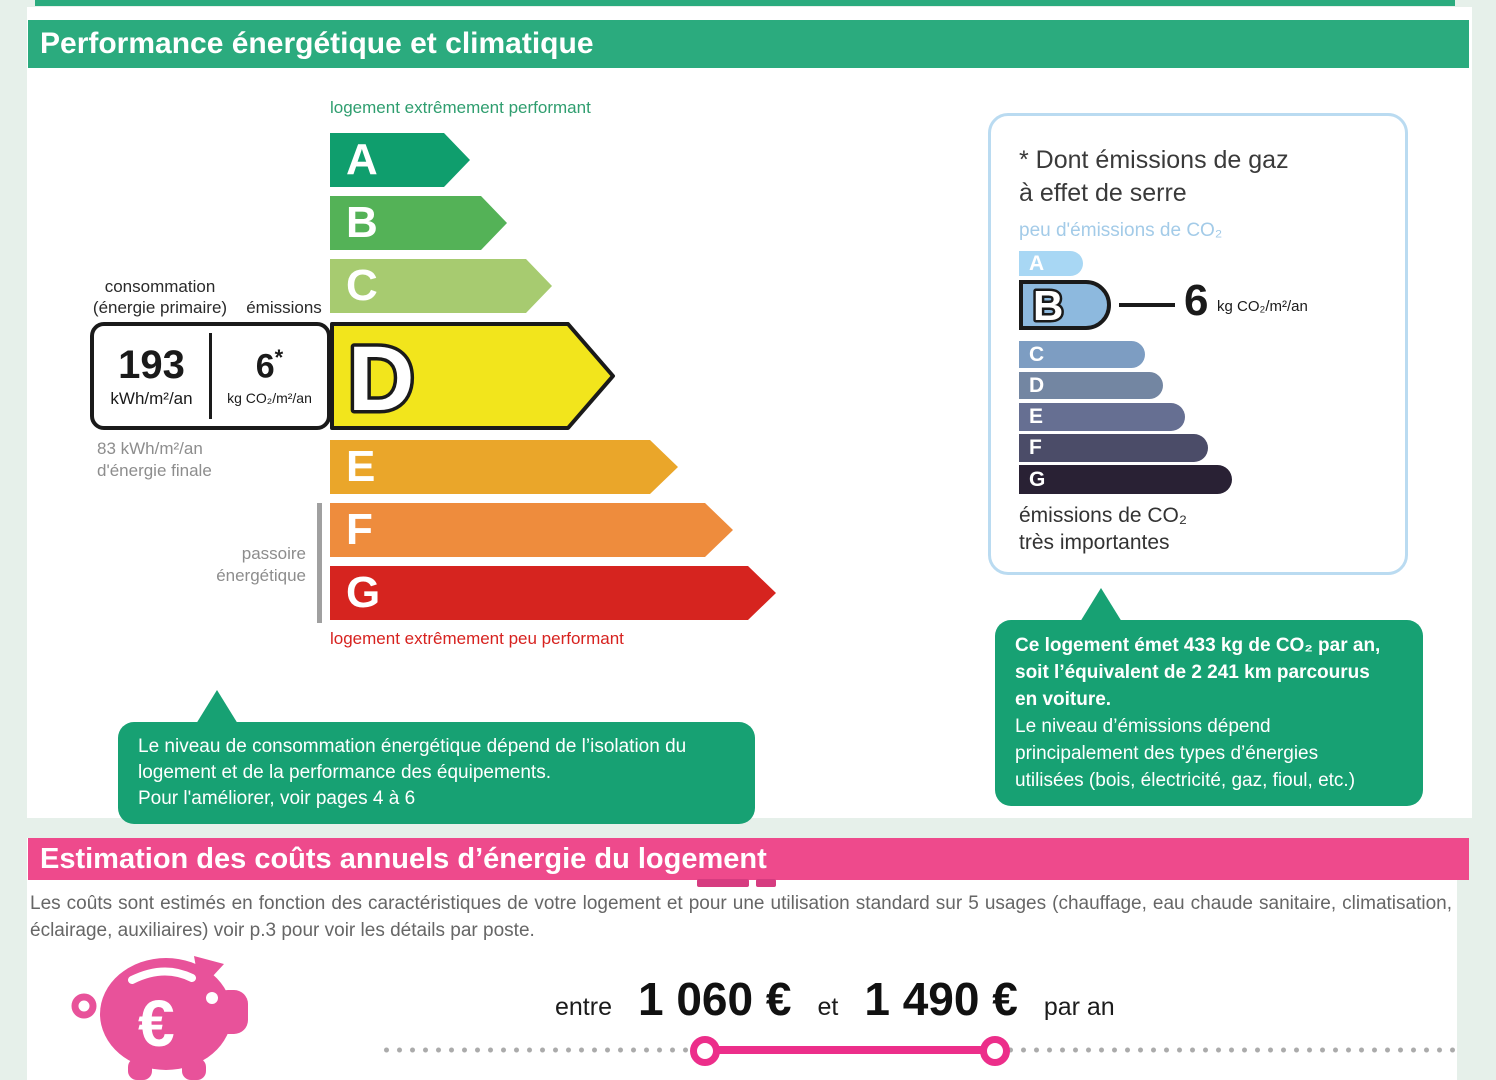 The height and width of the screenshot is (1080, 1496). I want to click on co2-value-unit: kg CO₂/m²/an, so click(1262, 306).